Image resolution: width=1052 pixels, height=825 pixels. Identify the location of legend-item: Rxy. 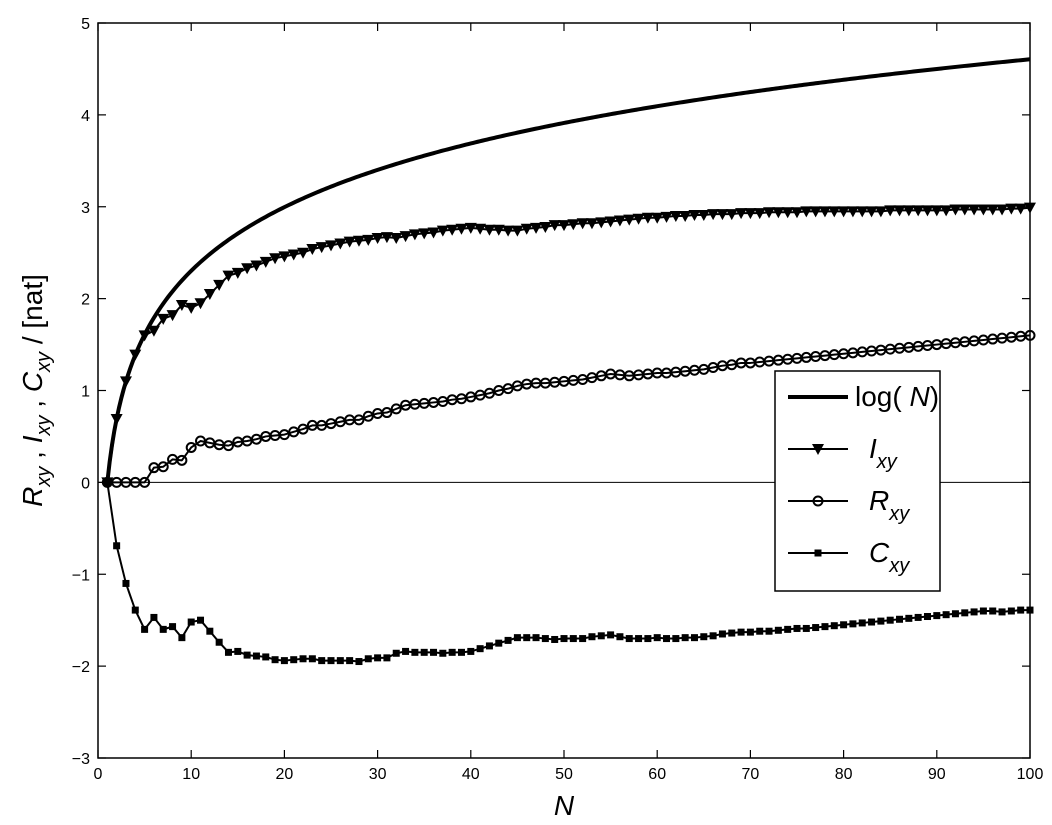
(849, 505).